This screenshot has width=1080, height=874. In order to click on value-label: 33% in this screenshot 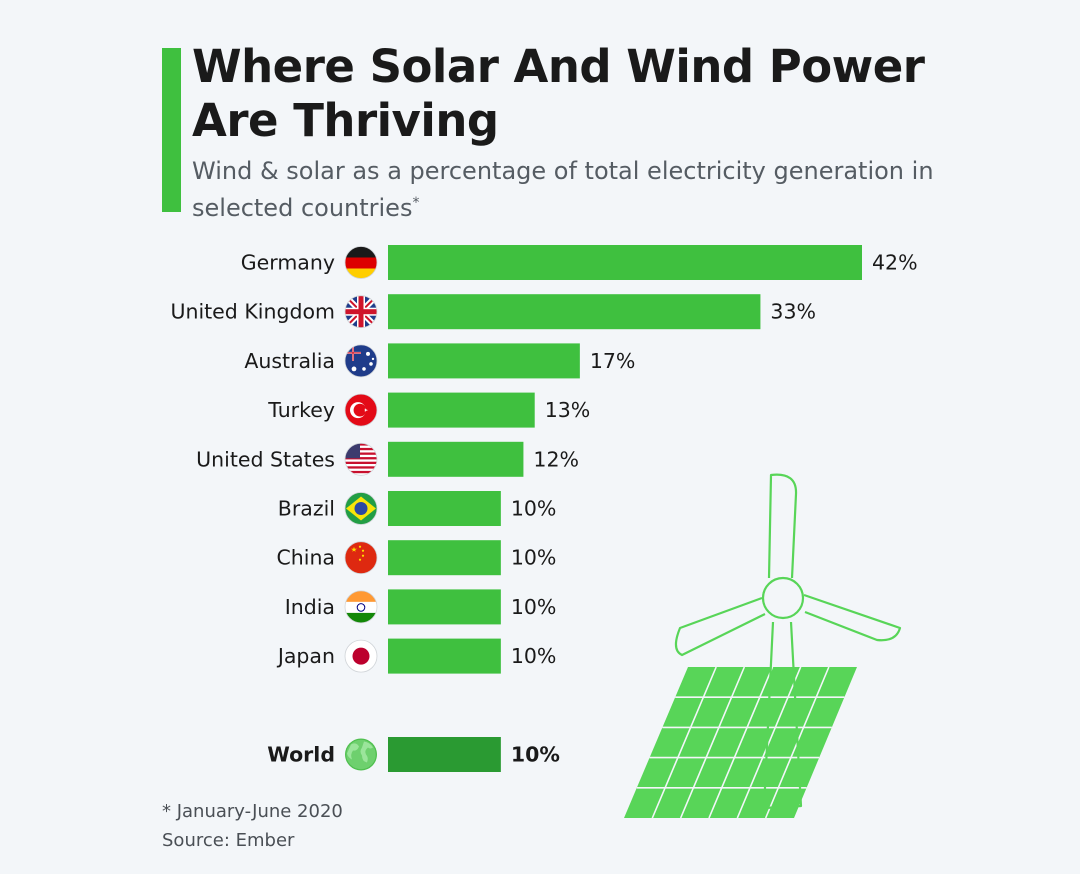, I will do `click(793, 312)`.